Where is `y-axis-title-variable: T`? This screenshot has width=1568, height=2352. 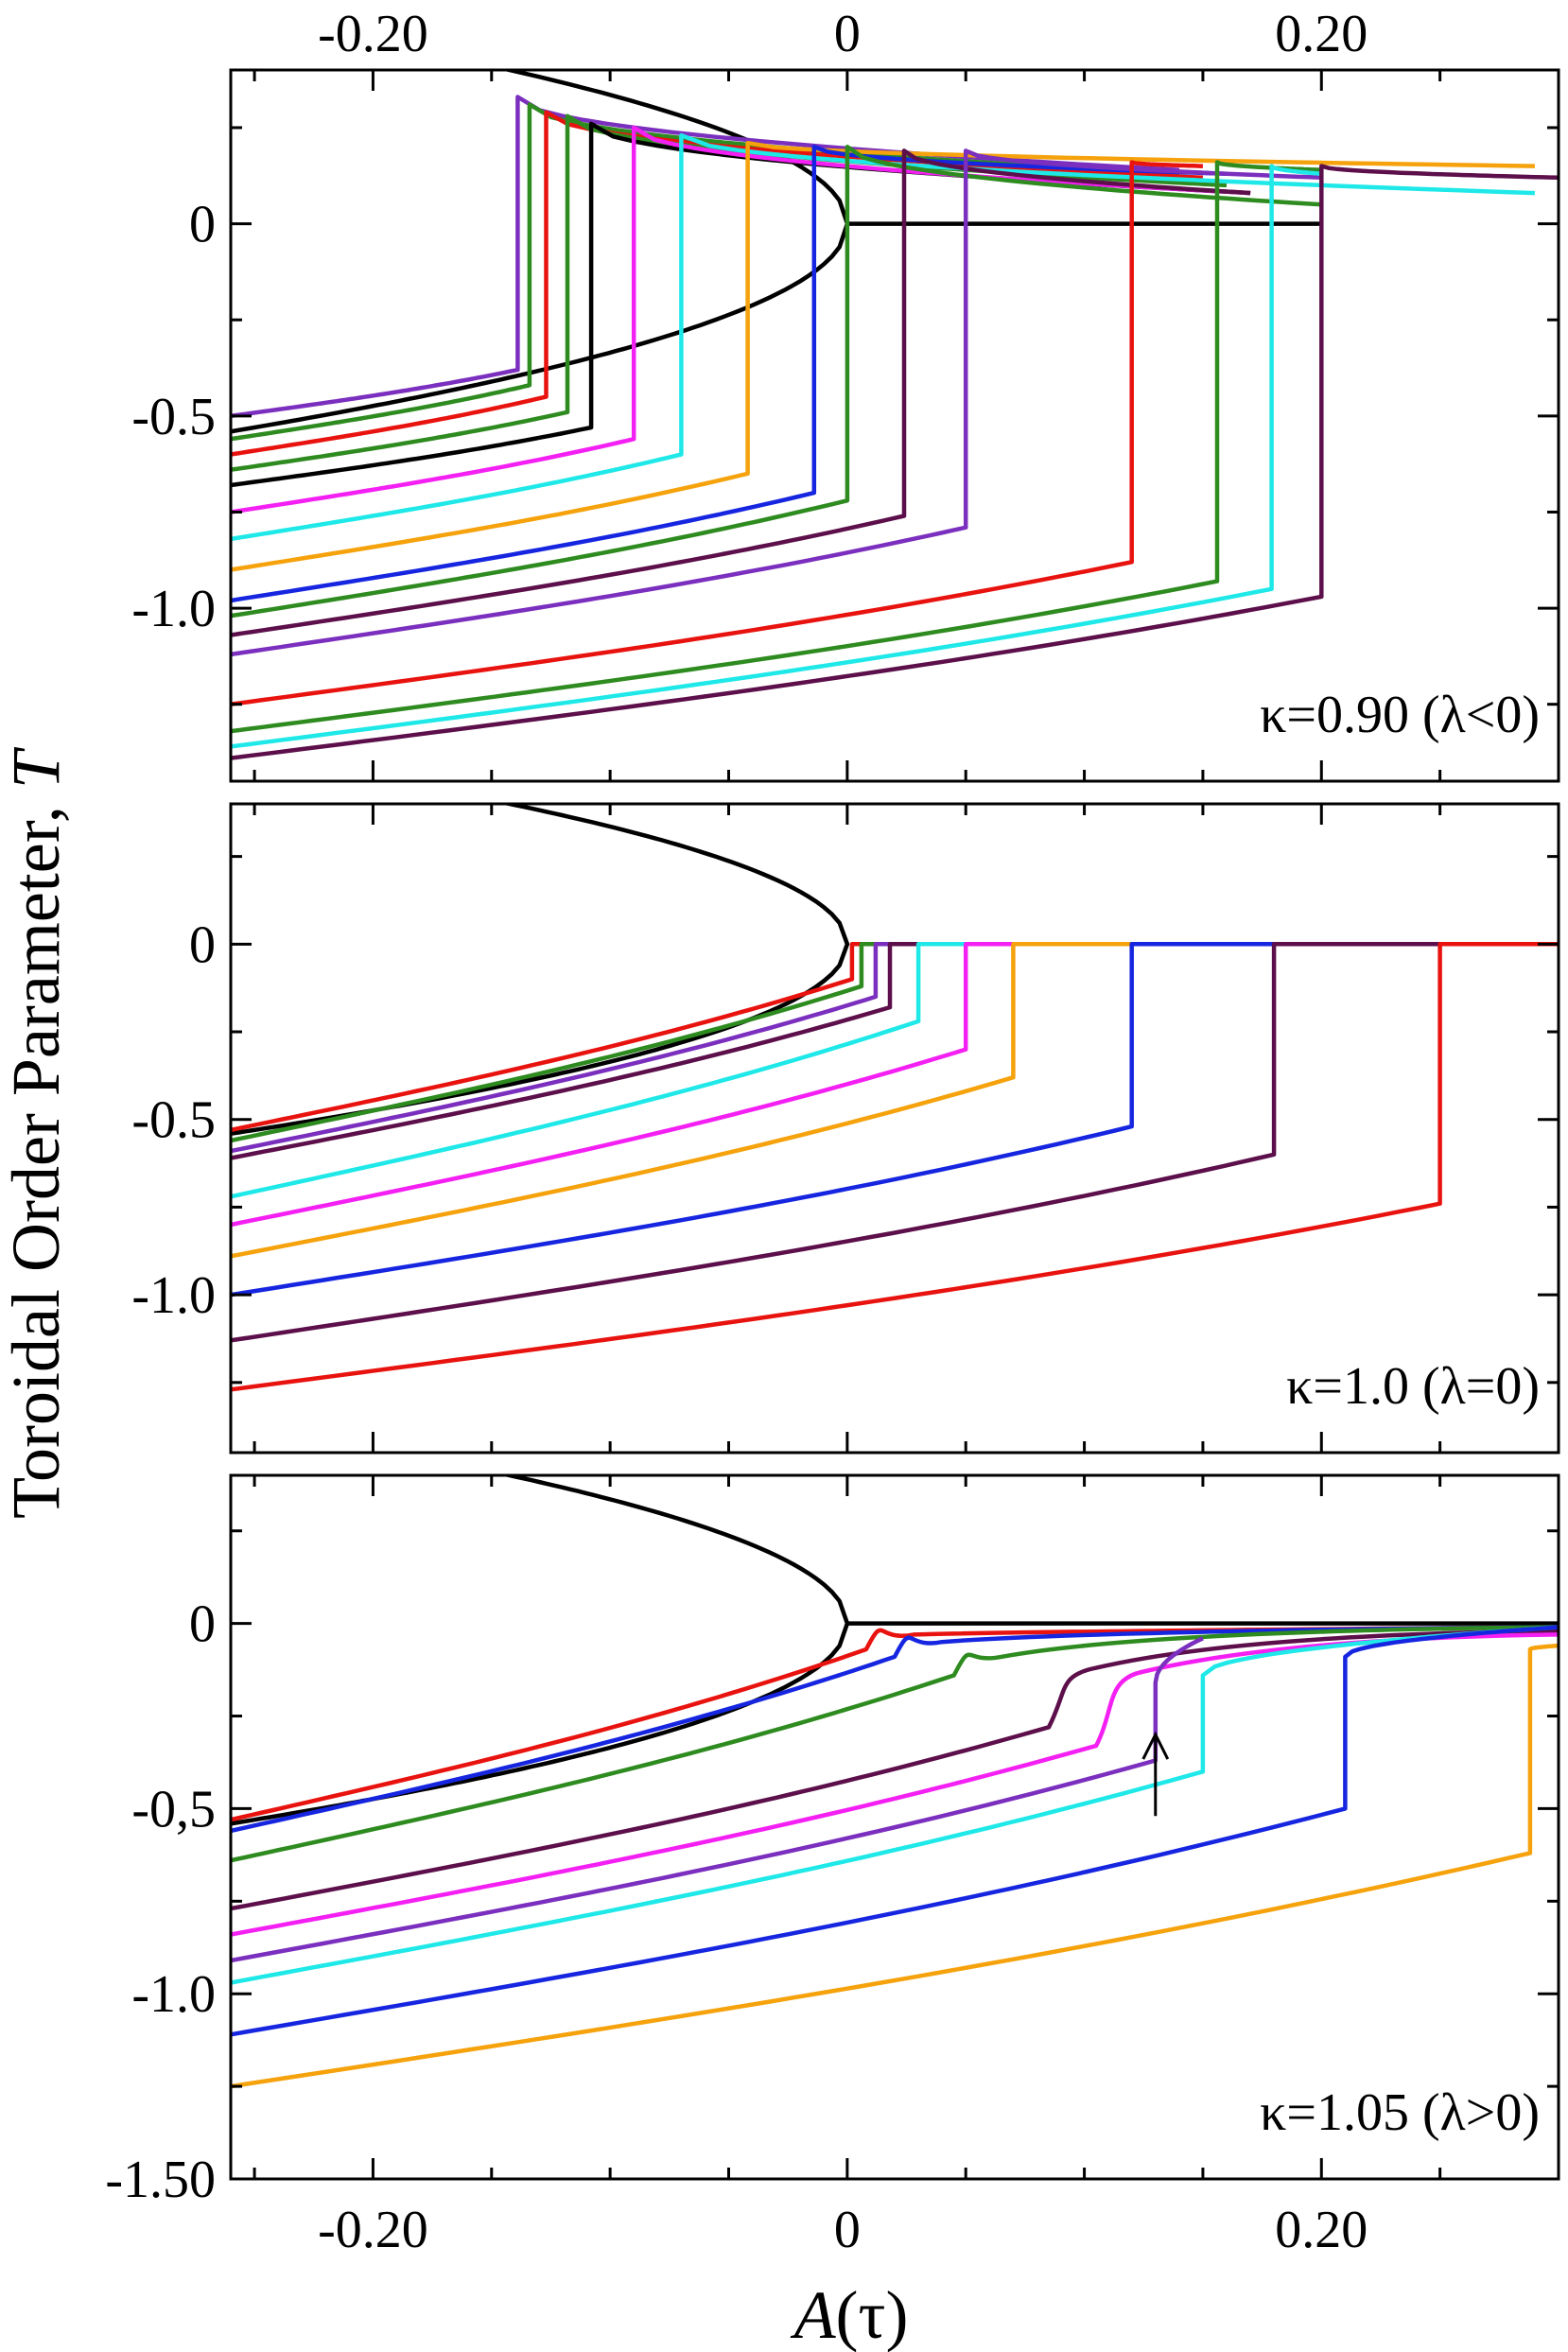
y-axis-title-variable: T is located at coordinates (37, 767).